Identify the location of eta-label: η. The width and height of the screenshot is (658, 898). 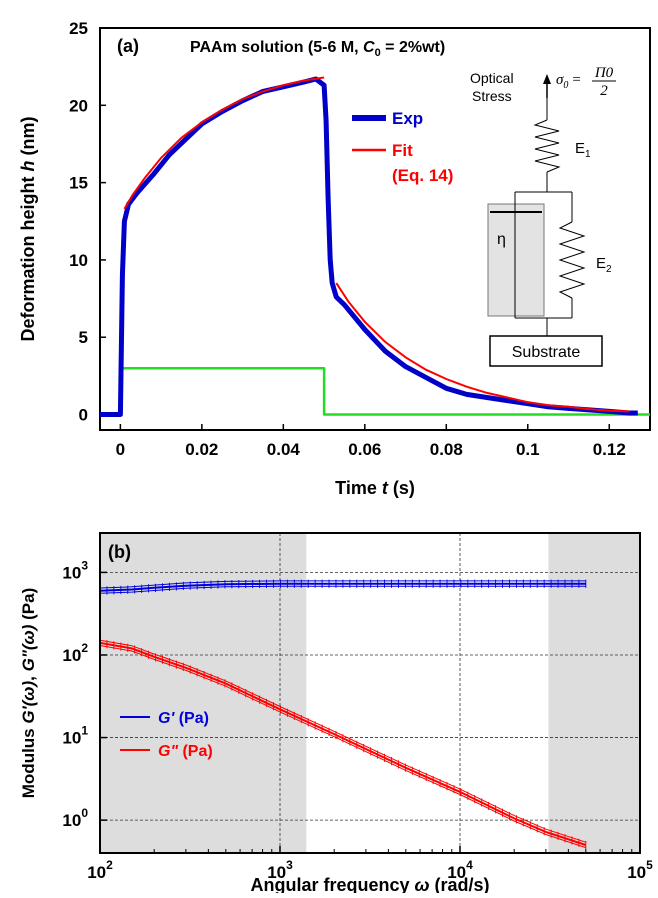
(501, 239).